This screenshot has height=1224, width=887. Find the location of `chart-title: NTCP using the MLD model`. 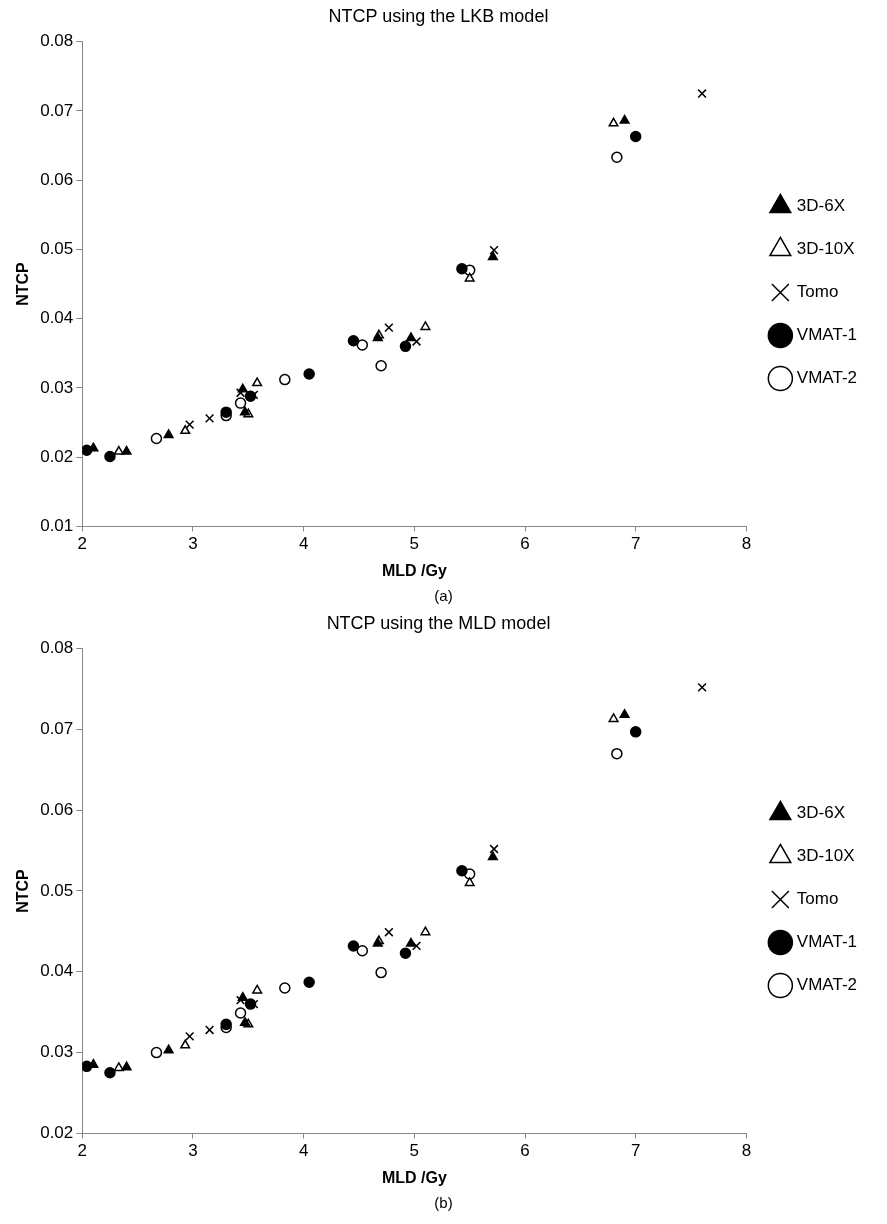

chart-title: NTCP using the MLD model is located at coordinates (438, 622).